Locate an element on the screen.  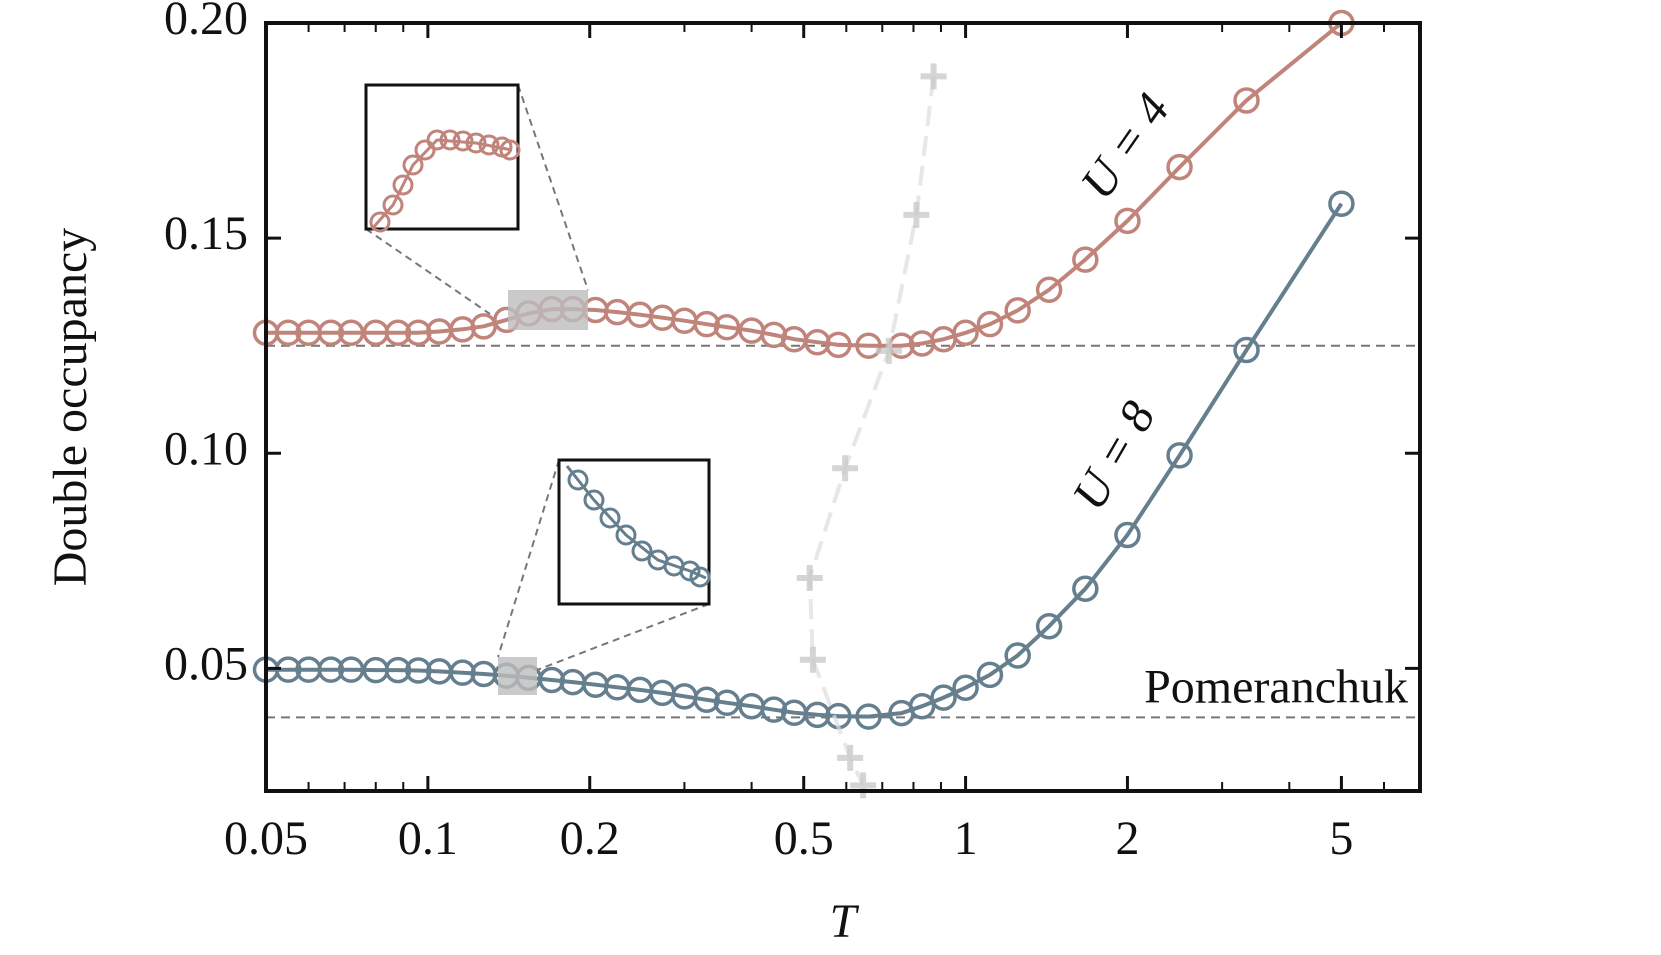
trend-line is located at coordinates (871, 431).